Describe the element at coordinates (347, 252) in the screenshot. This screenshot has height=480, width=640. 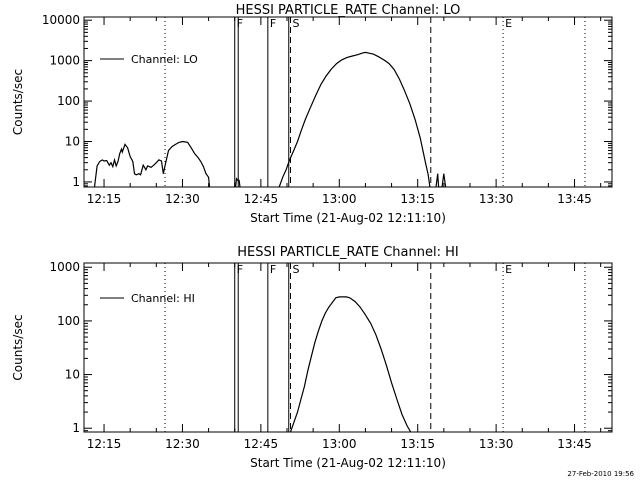
I see `chart-title-hi: HESSI PARTICLE_RATE Channel: HI` at that location.